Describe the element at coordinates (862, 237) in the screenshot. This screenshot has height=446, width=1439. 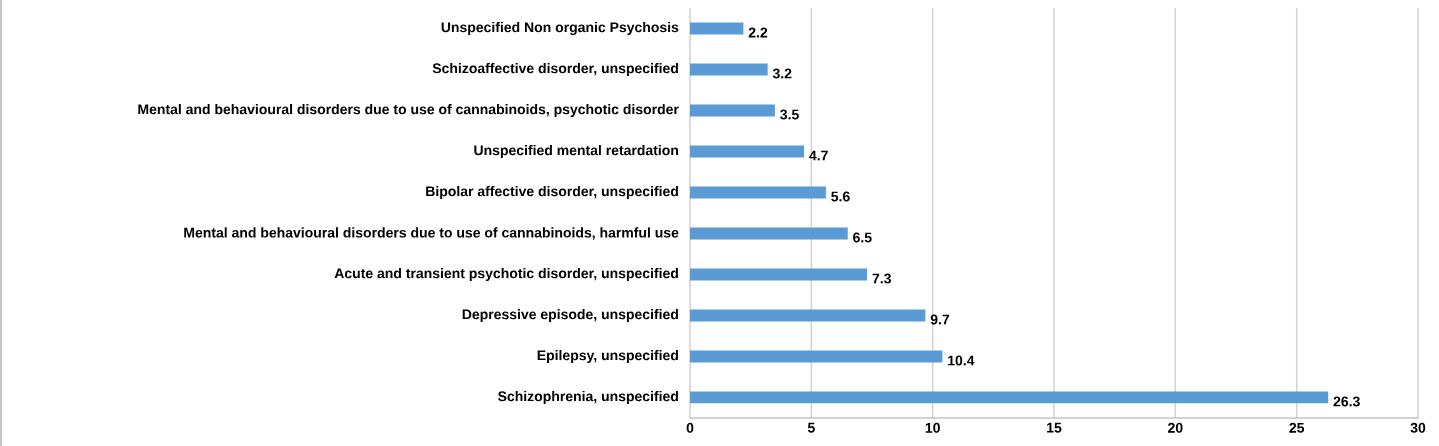
I see `data-label: 6.5` at that location.